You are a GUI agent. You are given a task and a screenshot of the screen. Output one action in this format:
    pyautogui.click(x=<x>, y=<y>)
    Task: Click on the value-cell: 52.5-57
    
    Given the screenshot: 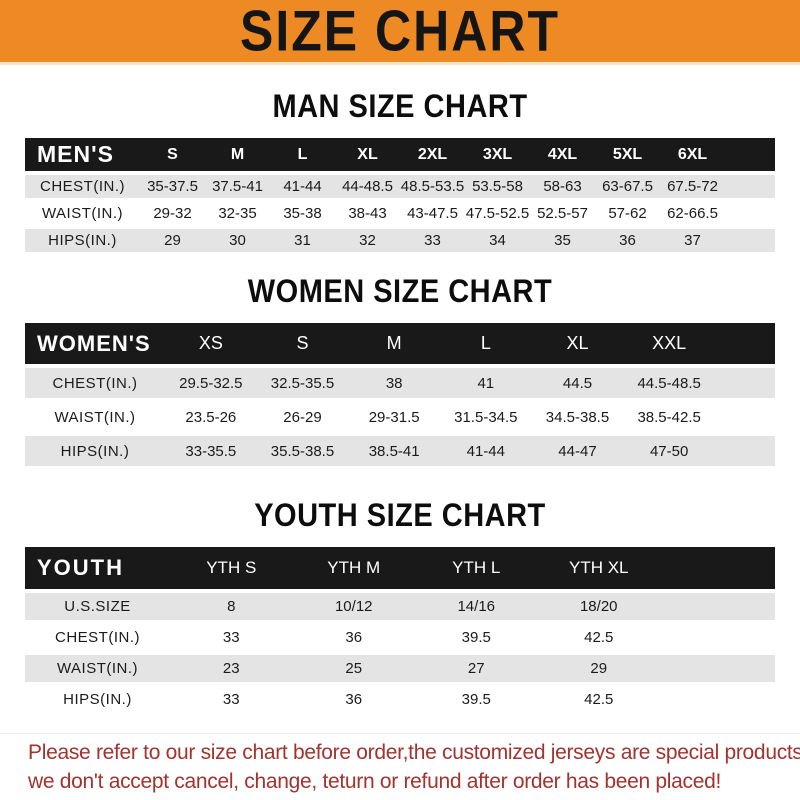 What is the action you would take?
    pyautogui.click(x=562, y=213)
    